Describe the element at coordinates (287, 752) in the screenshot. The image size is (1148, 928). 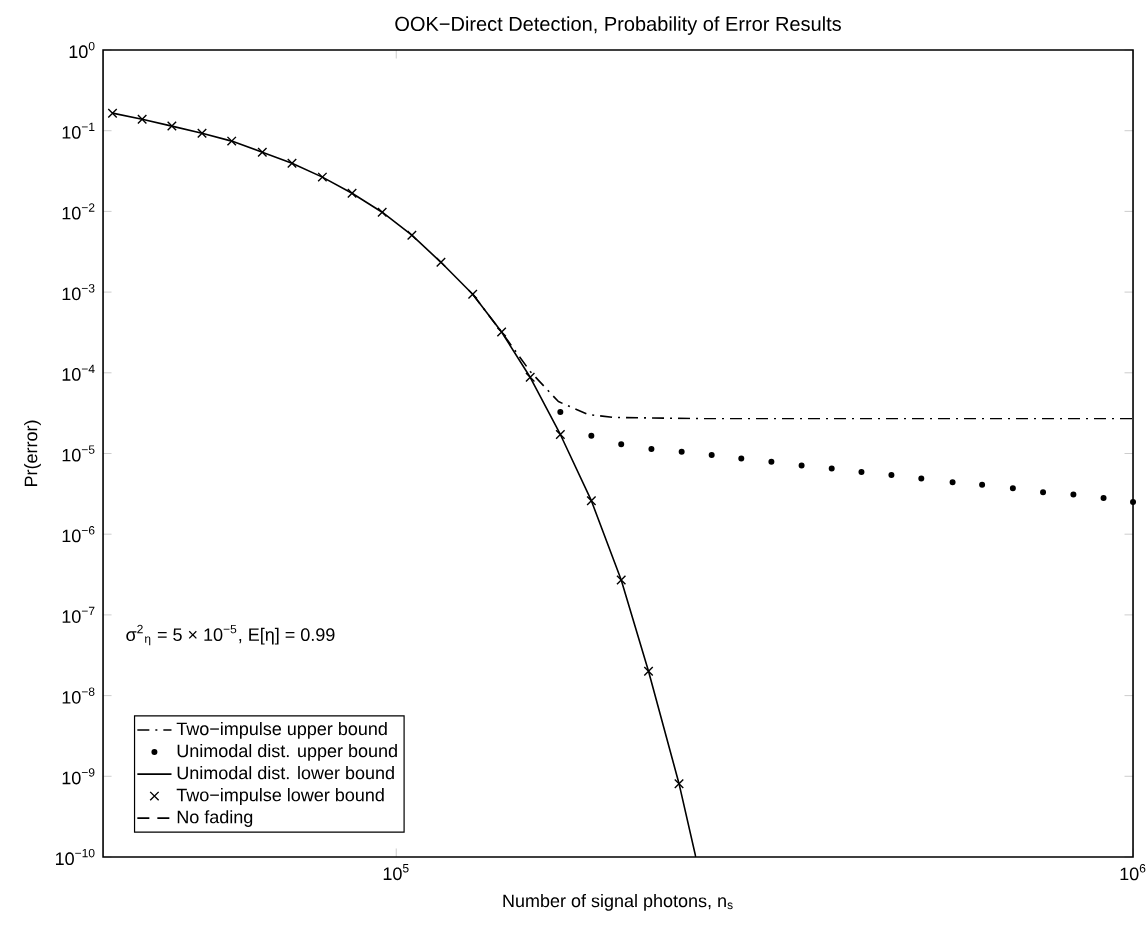
I see `legend-label: Unimodal dist. upper bound` at that location.